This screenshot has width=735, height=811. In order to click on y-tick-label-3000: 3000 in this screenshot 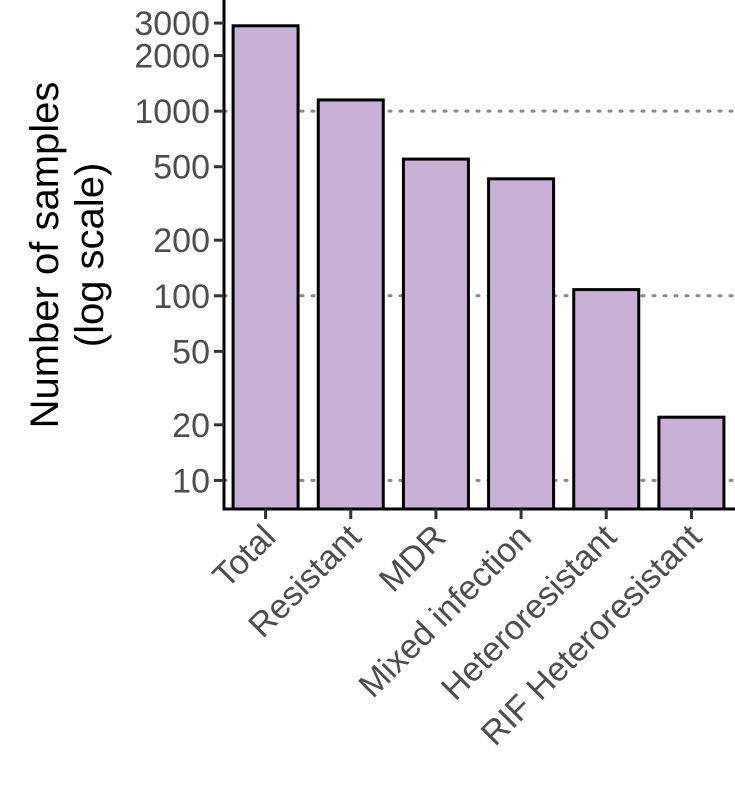, I will do `click(172, 24)`.